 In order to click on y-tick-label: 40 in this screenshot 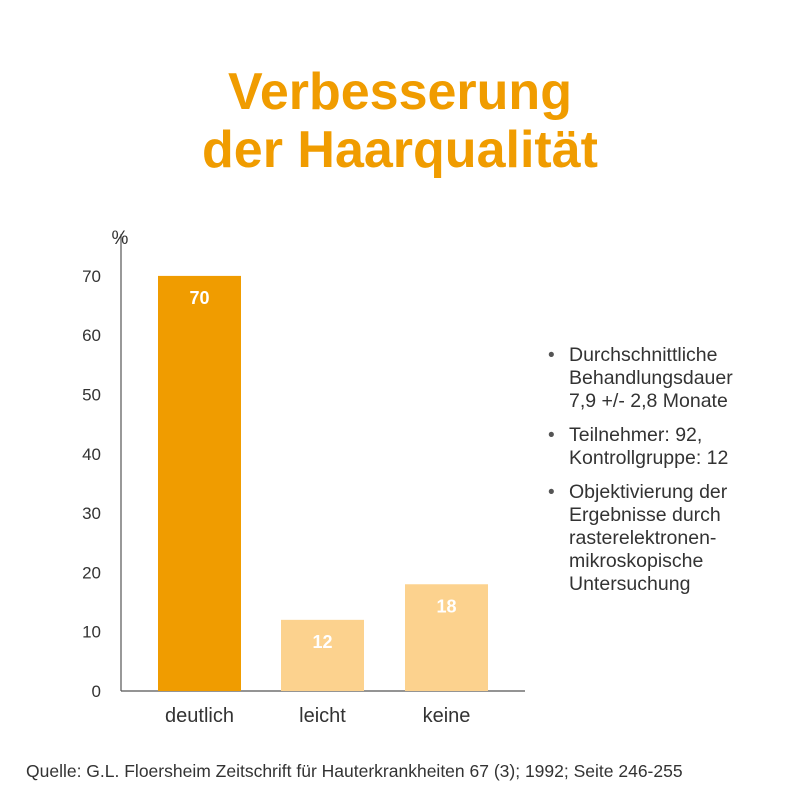, I will do `click(91, 454)`.